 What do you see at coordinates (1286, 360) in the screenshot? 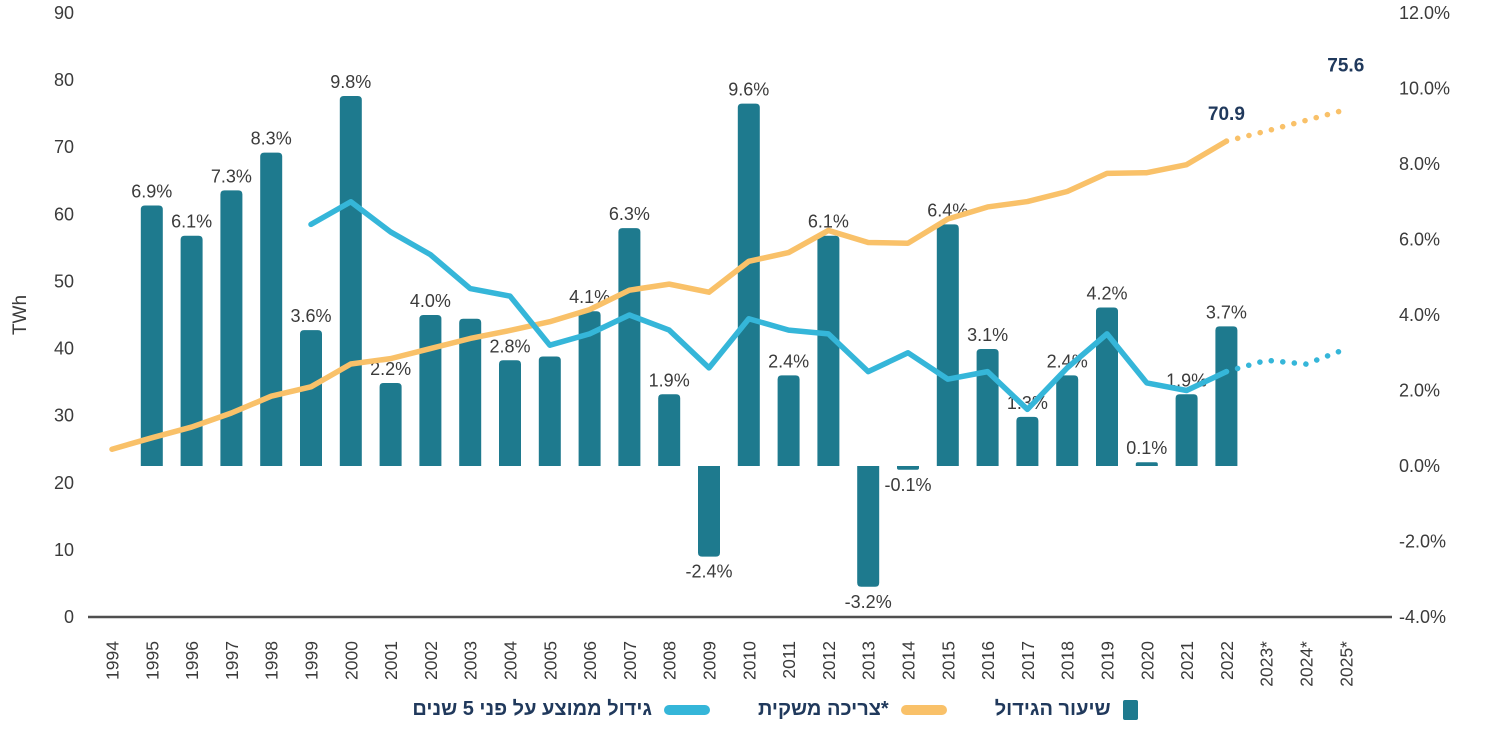
I see `avg-growth-5y-forecast-dotted` at bounding box center [1286, 360].